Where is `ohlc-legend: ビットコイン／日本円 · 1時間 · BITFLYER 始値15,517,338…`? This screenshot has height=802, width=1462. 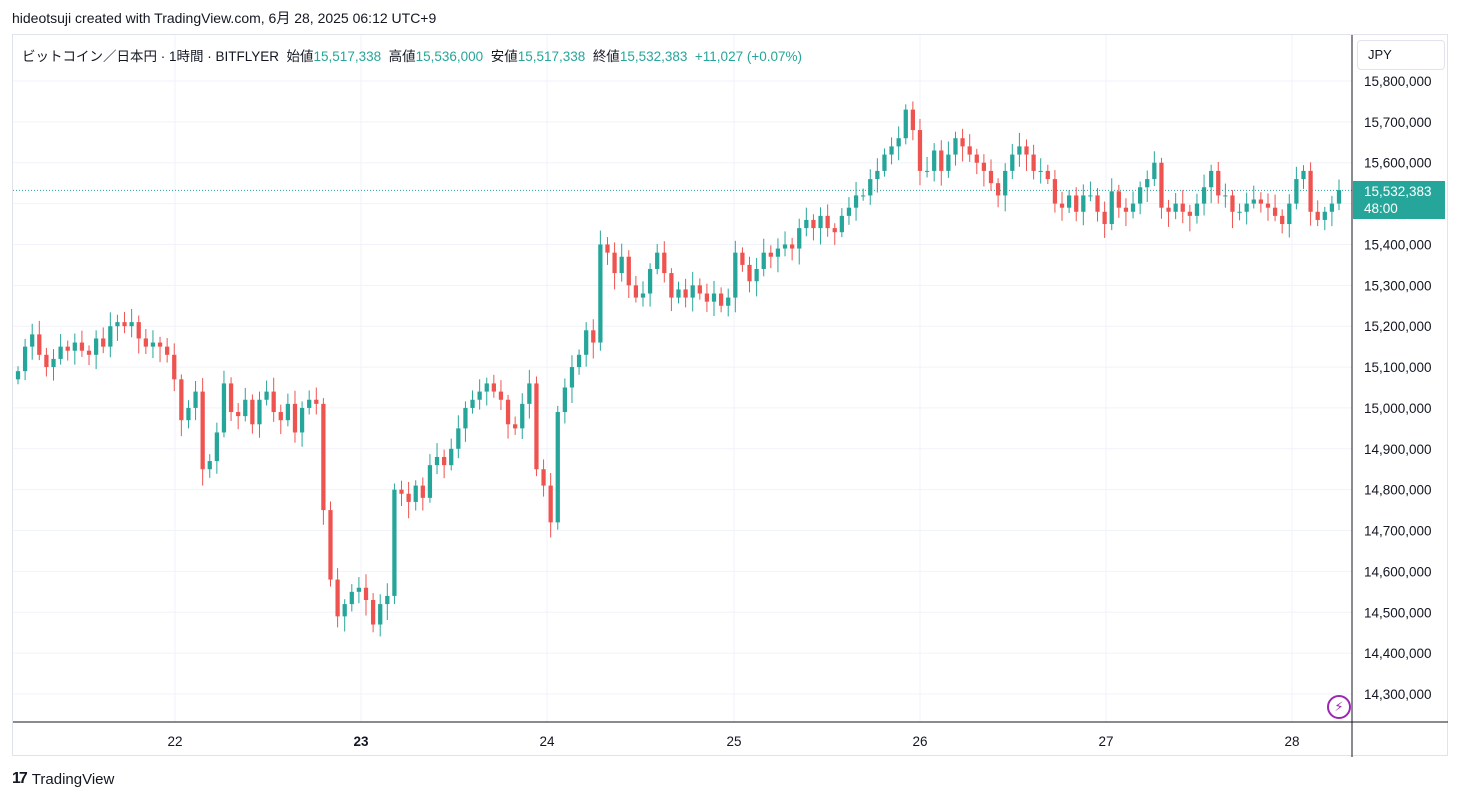
ohlc-legend: ビットコイン／日本円 · 1時間 · BITFLYER 始値15,517,338… is located at coordinates (412, 55).